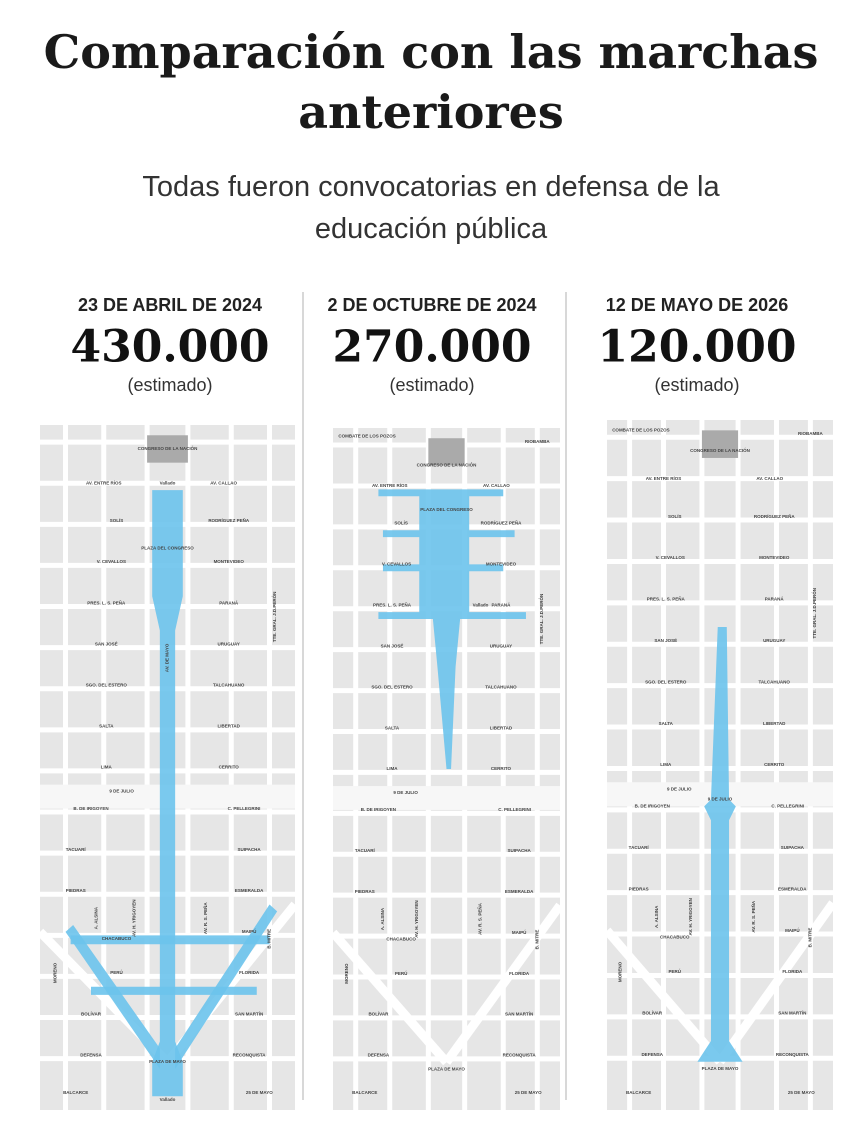 This screenshot has height=1127, width=862. I want to click on panel-date: 2 DE OCTUBRE DE 2024, so click(431, 305).